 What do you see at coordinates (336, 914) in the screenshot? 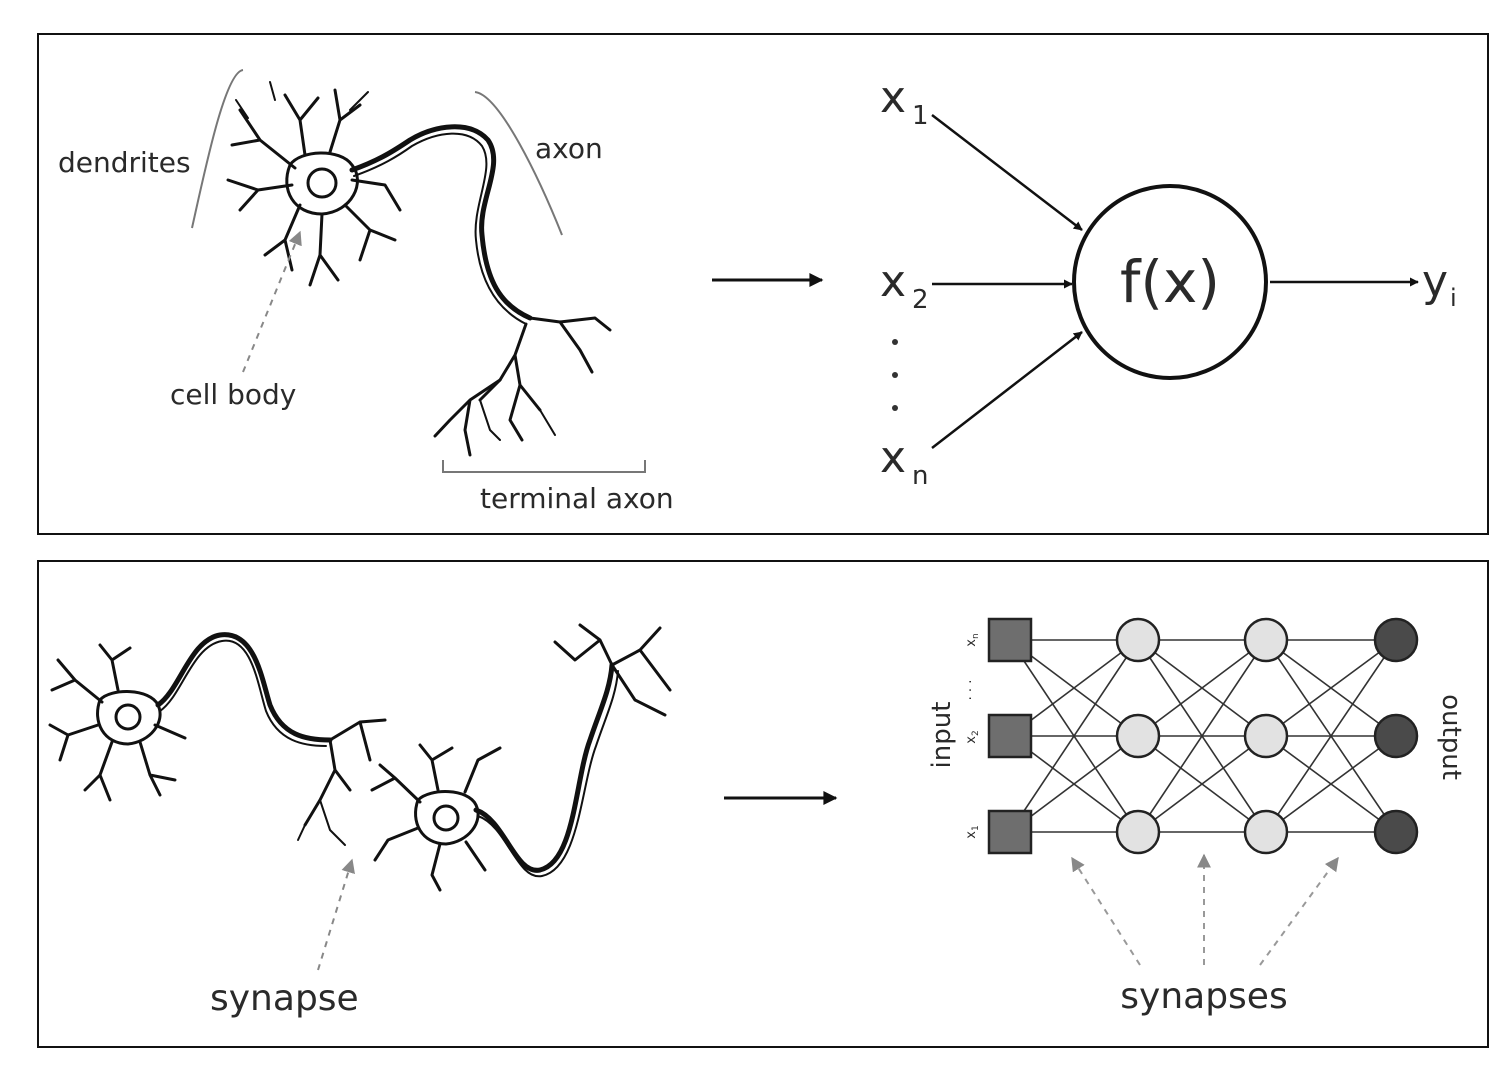
I see `synapse-pointer-arrow` at bounding box center [336, 914].